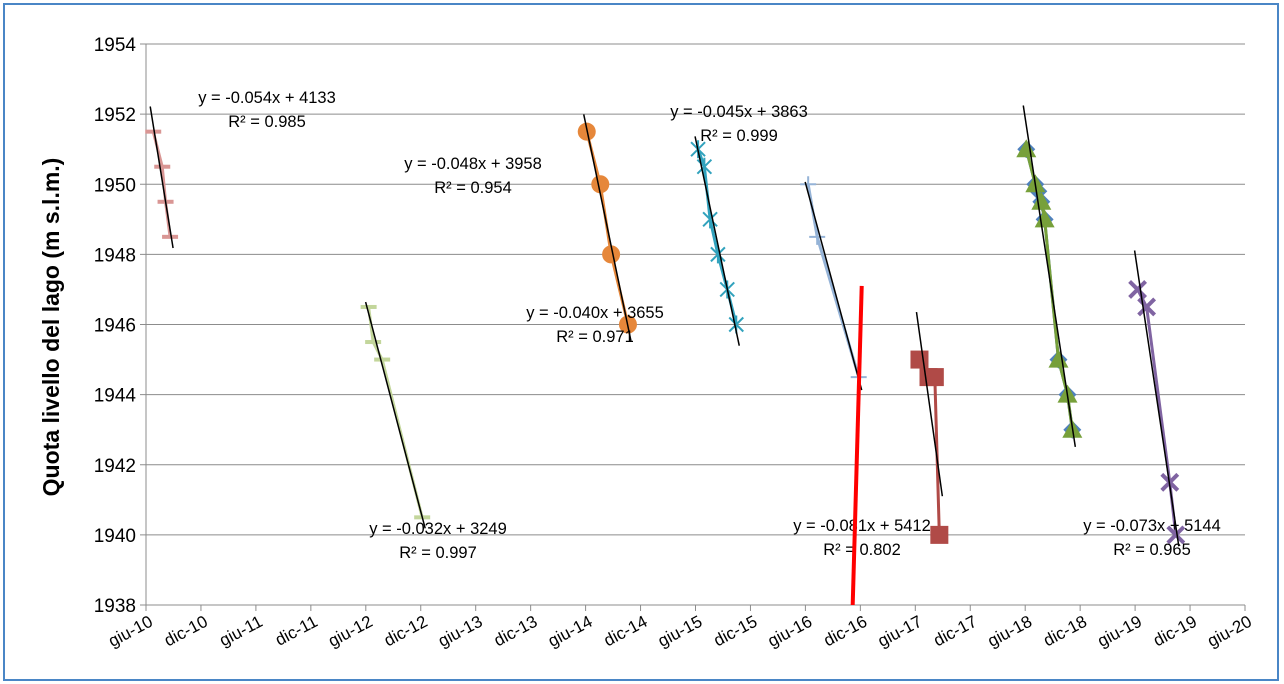 The height and width of the screenshot is (684, 1284). What do you see at coordinates (1152, 550) in the screenshot?
I see `trendline-r2-label: R² = 0.965` at bounding box center [1152, 550].